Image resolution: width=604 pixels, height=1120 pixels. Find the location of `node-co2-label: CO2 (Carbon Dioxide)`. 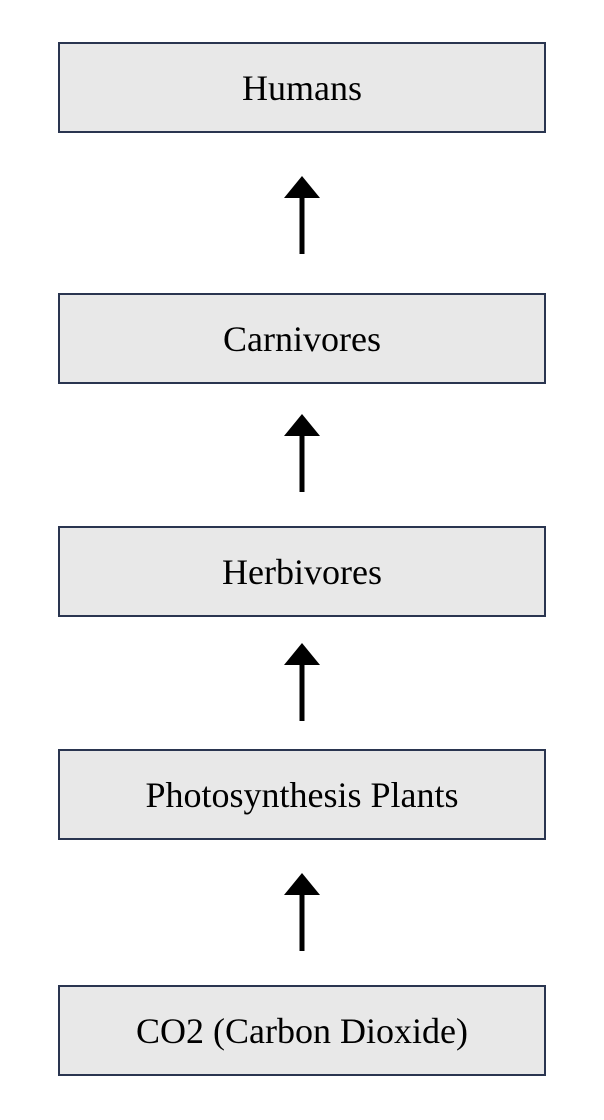

node-co2-label: CO2 (Carbon Dioxide) is located at coordinates (302, 1030).